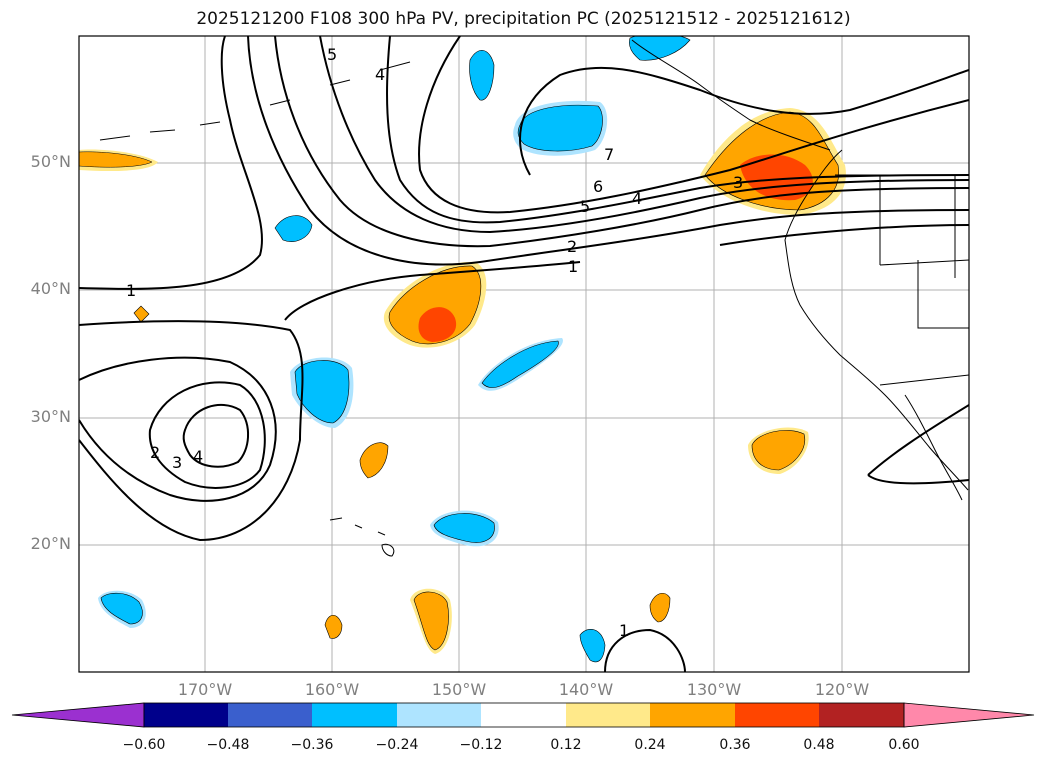 This screenshot has height=765, width=1047. I want to click on precip-blob-pos-30n-east-mid, so click(778, 450).